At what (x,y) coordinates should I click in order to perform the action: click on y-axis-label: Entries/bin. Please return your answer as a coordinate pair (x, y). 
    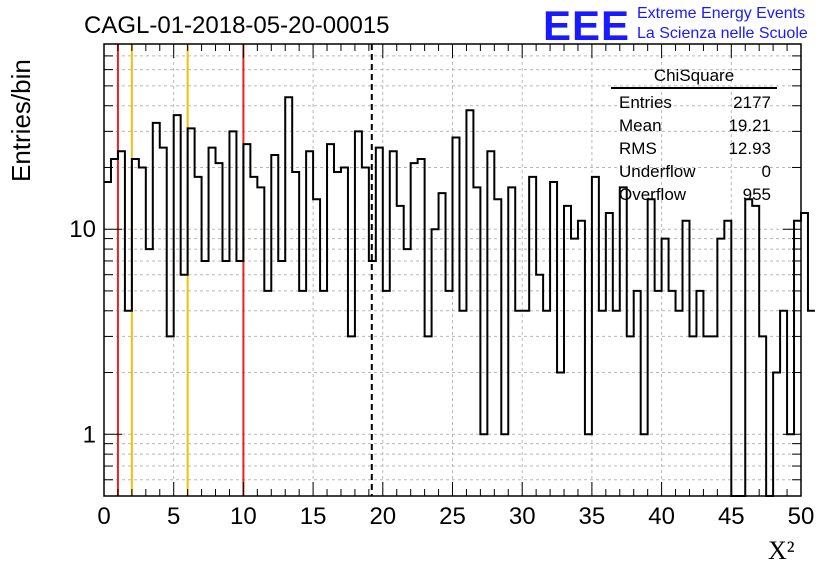
    Looking at the image, I should click on (21, 120).